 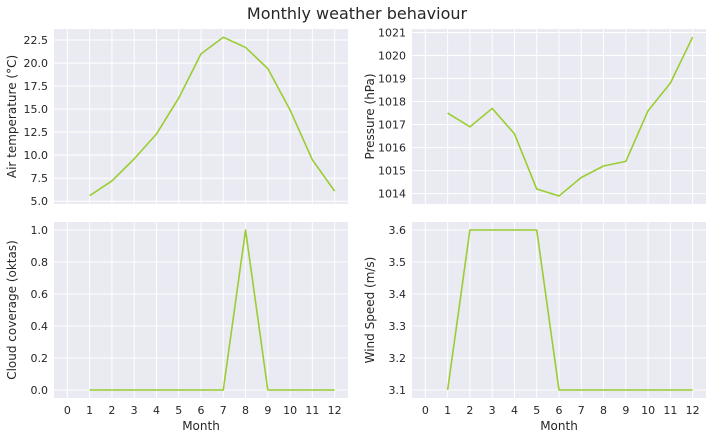 What do you see at coordinates (40, 178) in the screenshot?
I see `y-tick-label: 7.5` at bounding box center [40, 178].